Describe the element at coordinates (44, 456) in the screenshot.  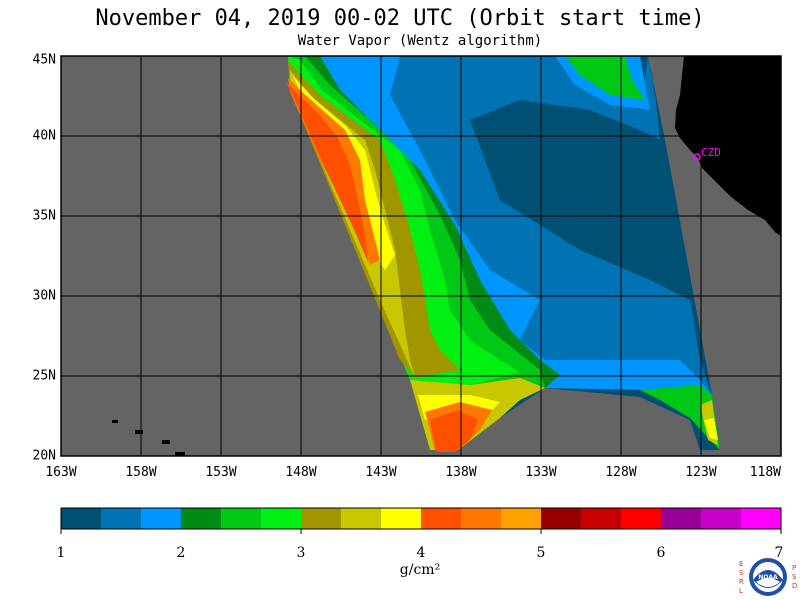
I see `lat-label-20n: 20N` at that location.